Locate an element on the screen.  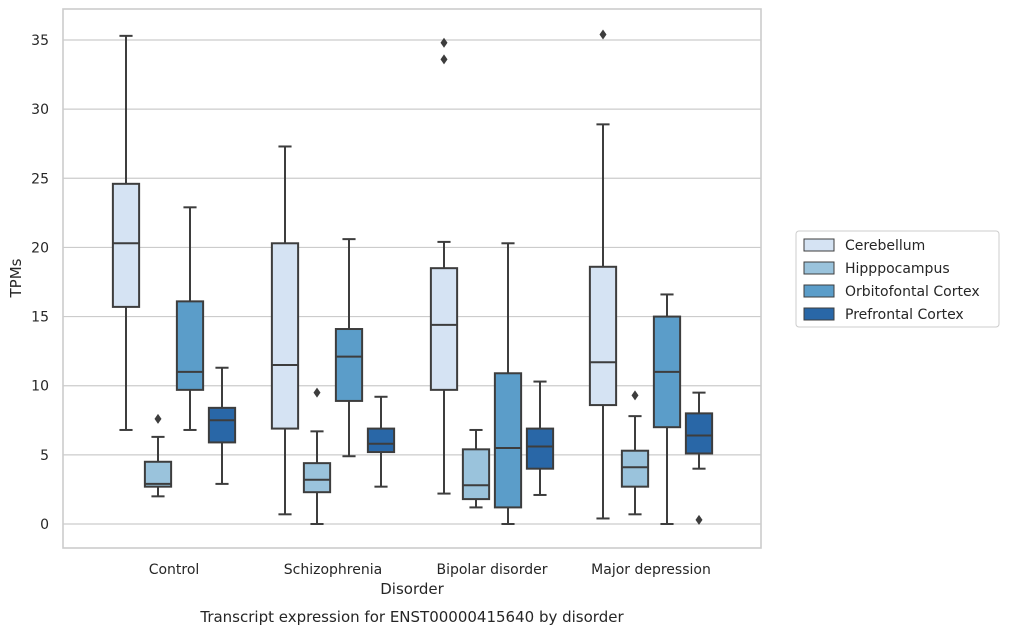
x-axis-label: Disorder is located at coordinates (412, 589).